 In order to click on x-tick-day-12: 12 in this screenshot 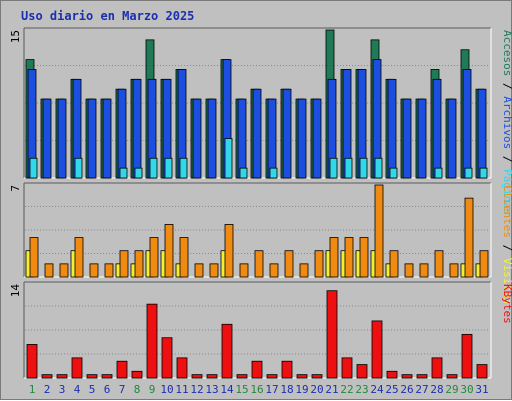, I will do `click(196, 389)`.